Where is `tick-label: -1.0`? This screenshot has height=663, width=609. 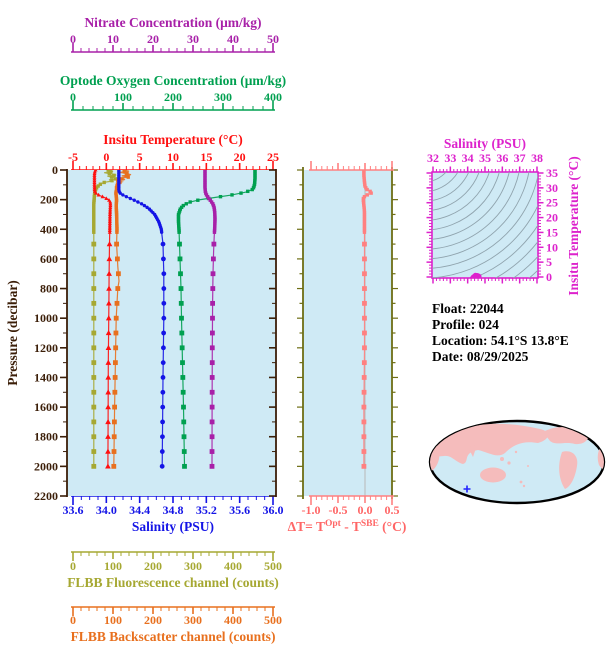
tick-label: -1.0 is located at coordinates (311, 510).